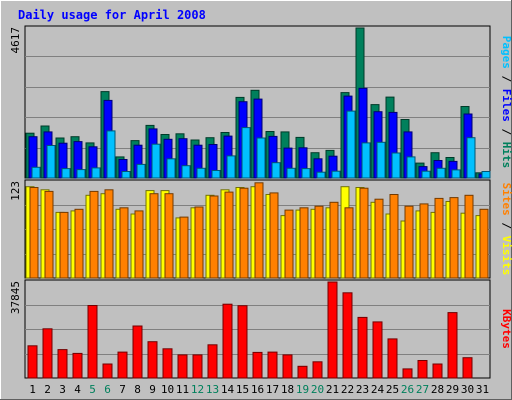 This screenshot has width=512, height=400. Describe the element at coordinates (201, 173) in the screenshot. I see `pages-bar: 12: 300` at that location.